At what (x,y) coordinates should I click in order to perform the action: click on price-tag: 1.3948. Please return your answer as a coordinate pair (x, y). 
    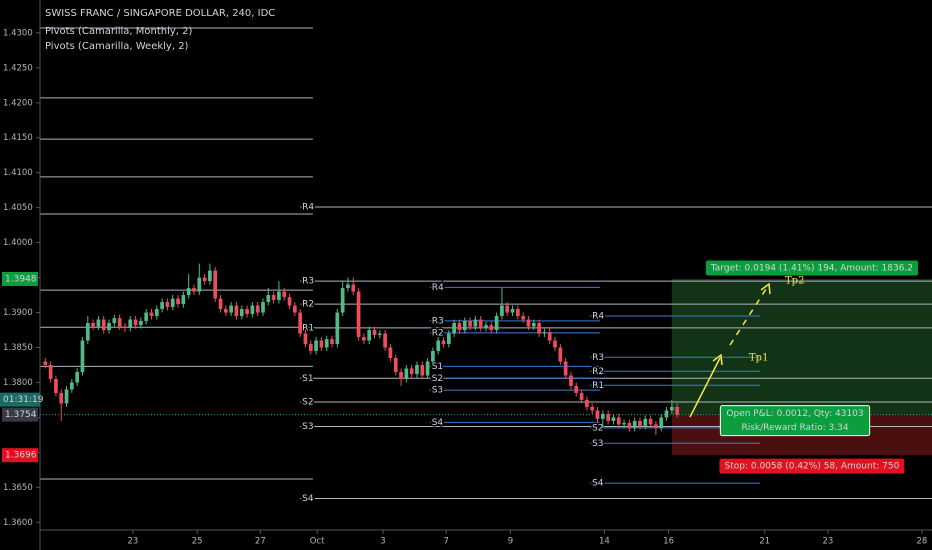
    Looking at the image, I should click on (21, 279).